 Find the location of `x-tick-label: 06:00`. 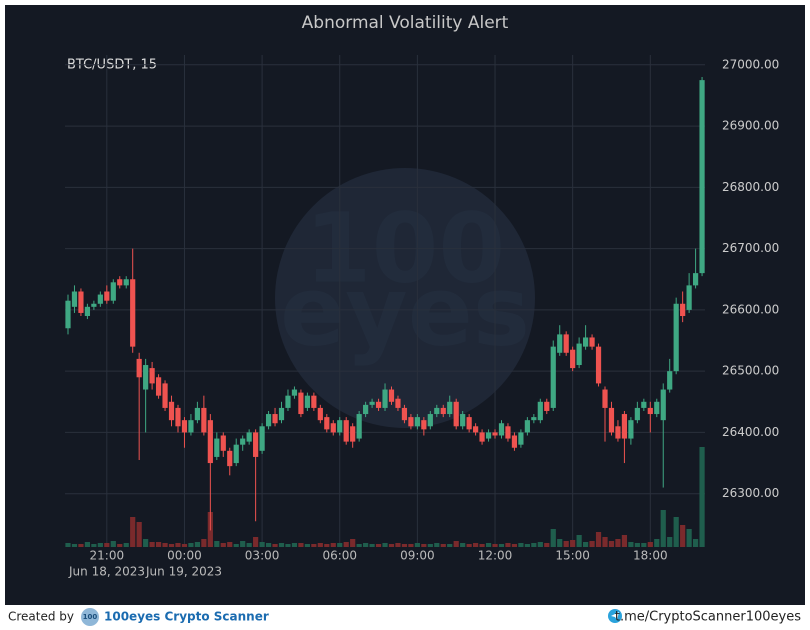

x-tick-label: 06:00 is located at coordinates (339, 556).